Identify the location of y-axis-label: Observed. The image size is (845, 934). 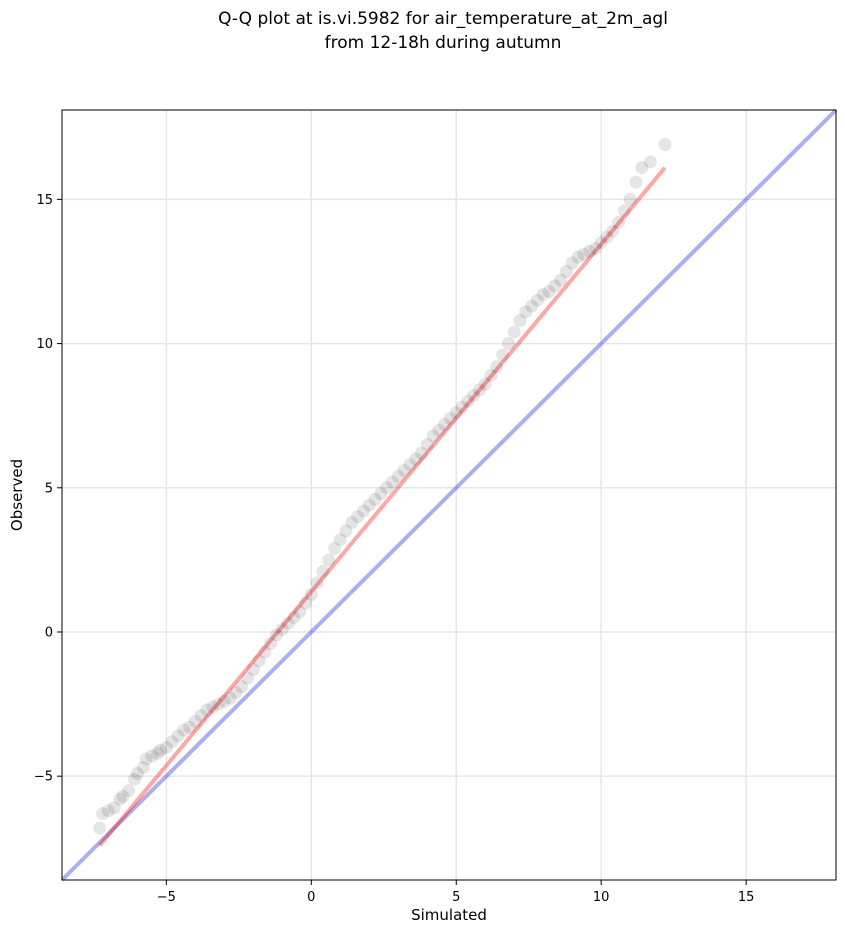
(17, 495).